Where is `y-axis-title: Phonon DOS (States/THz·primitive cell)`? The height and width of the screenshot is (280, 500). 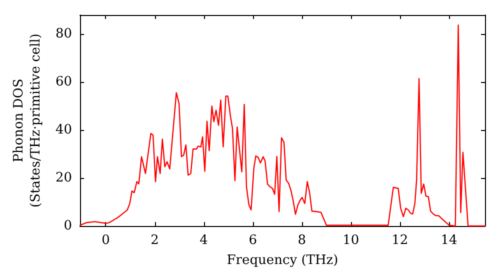
y-axis-title: Phonon DOS (States/THz·primitive cell) is located at coordinates (28, 120).